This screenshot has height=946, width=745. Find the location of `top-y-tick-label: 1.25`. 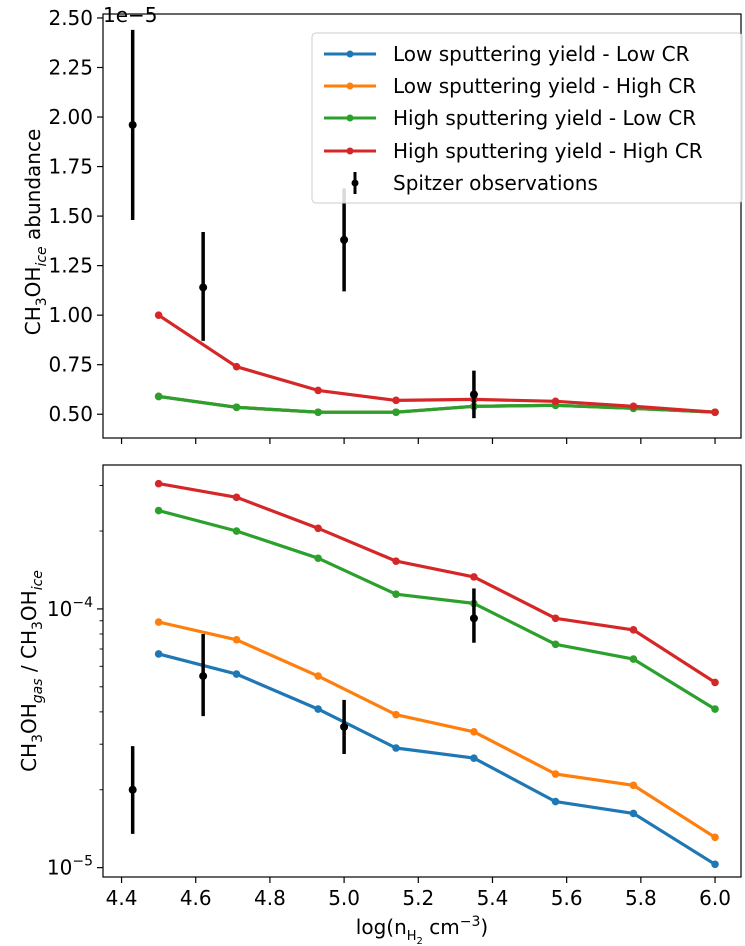

top-y-tick-label: 1.25 is located at coordinates (70, 266).